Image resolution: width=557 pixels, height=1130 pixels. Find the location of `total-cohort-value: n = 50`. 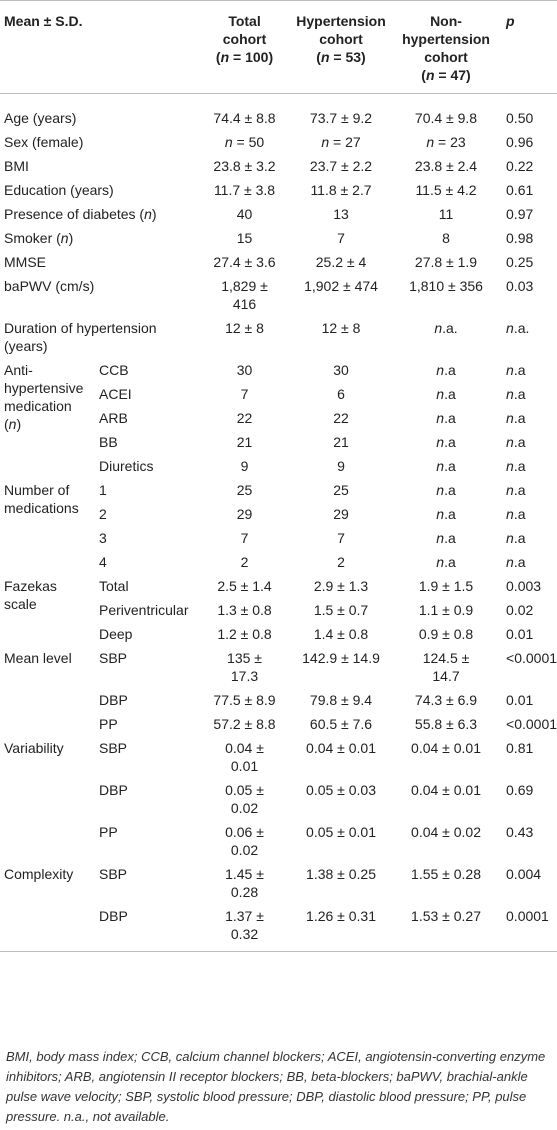

total-cohort-value: n = 50 is located at coordinates (244, 142).